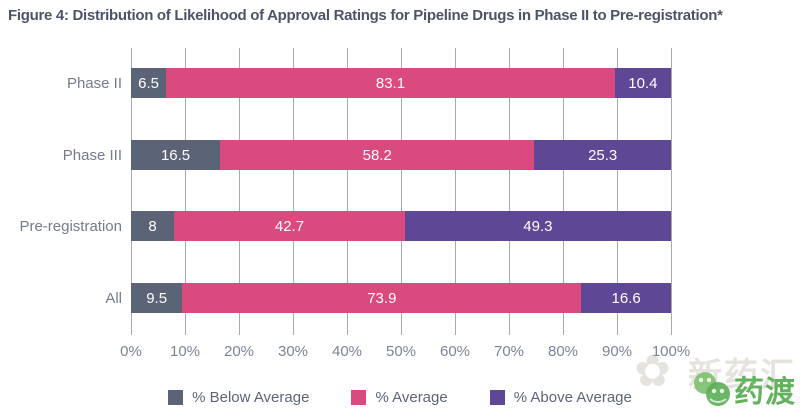 The width and height of the screenshot is (800, 416). I want to click on category-label: Phase II, so click(94, 83).